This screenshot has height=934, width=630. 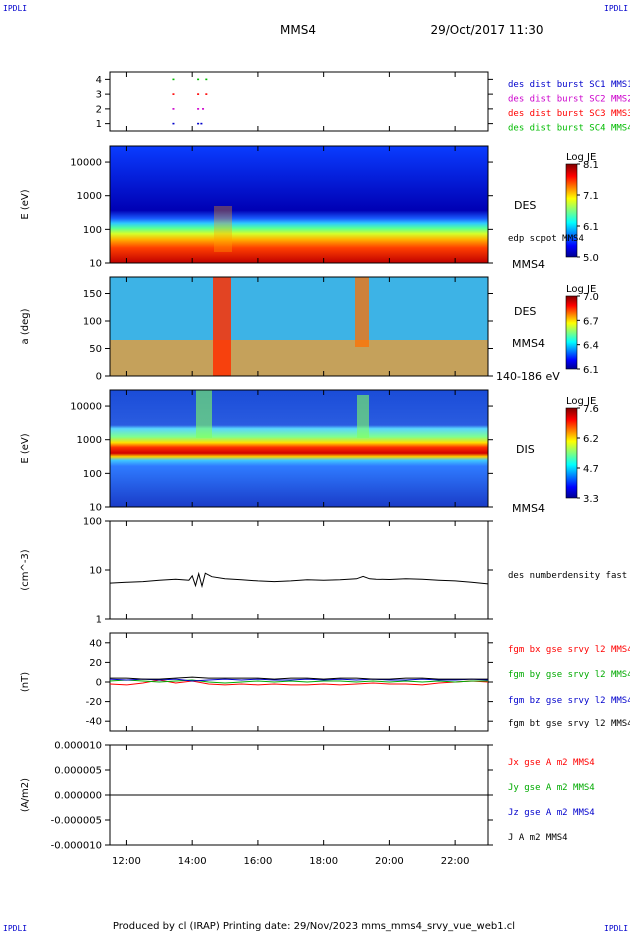 What do you see at coordinates (486, 30) in the screenshot?
I see `date-time: 29/Oct/2017 11:30` at bounding box center [486, 30].